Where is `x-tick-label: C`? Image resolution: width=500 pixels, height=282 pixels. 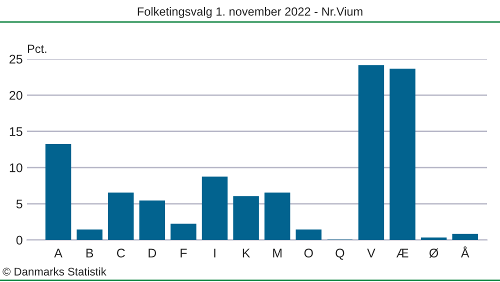 x-tick-label: C is located at coordinates (121, 253).